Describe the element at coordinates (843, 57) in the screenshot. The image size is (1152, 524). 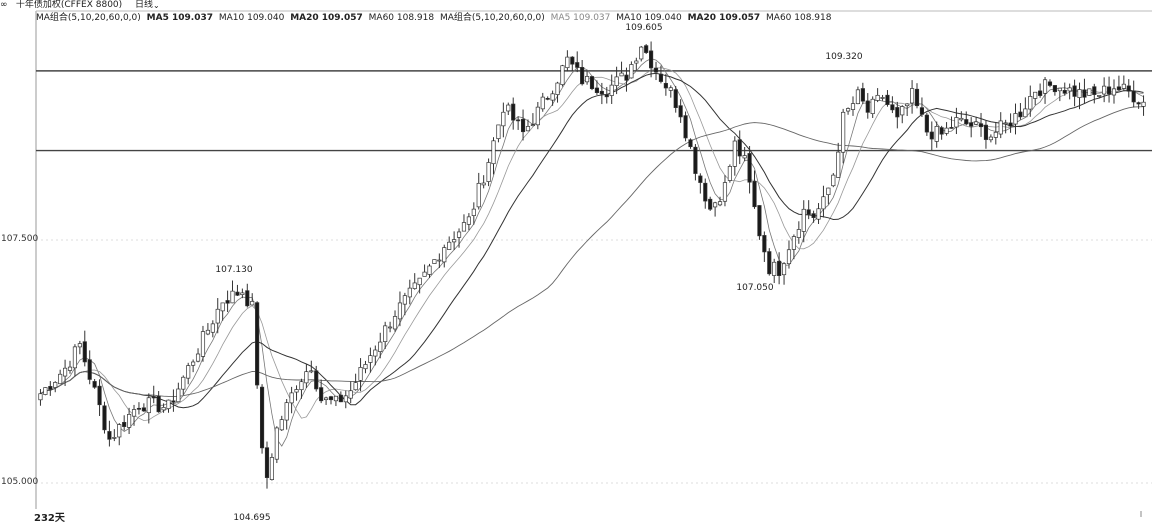
I see `price-annotation: 109.320` at that location.